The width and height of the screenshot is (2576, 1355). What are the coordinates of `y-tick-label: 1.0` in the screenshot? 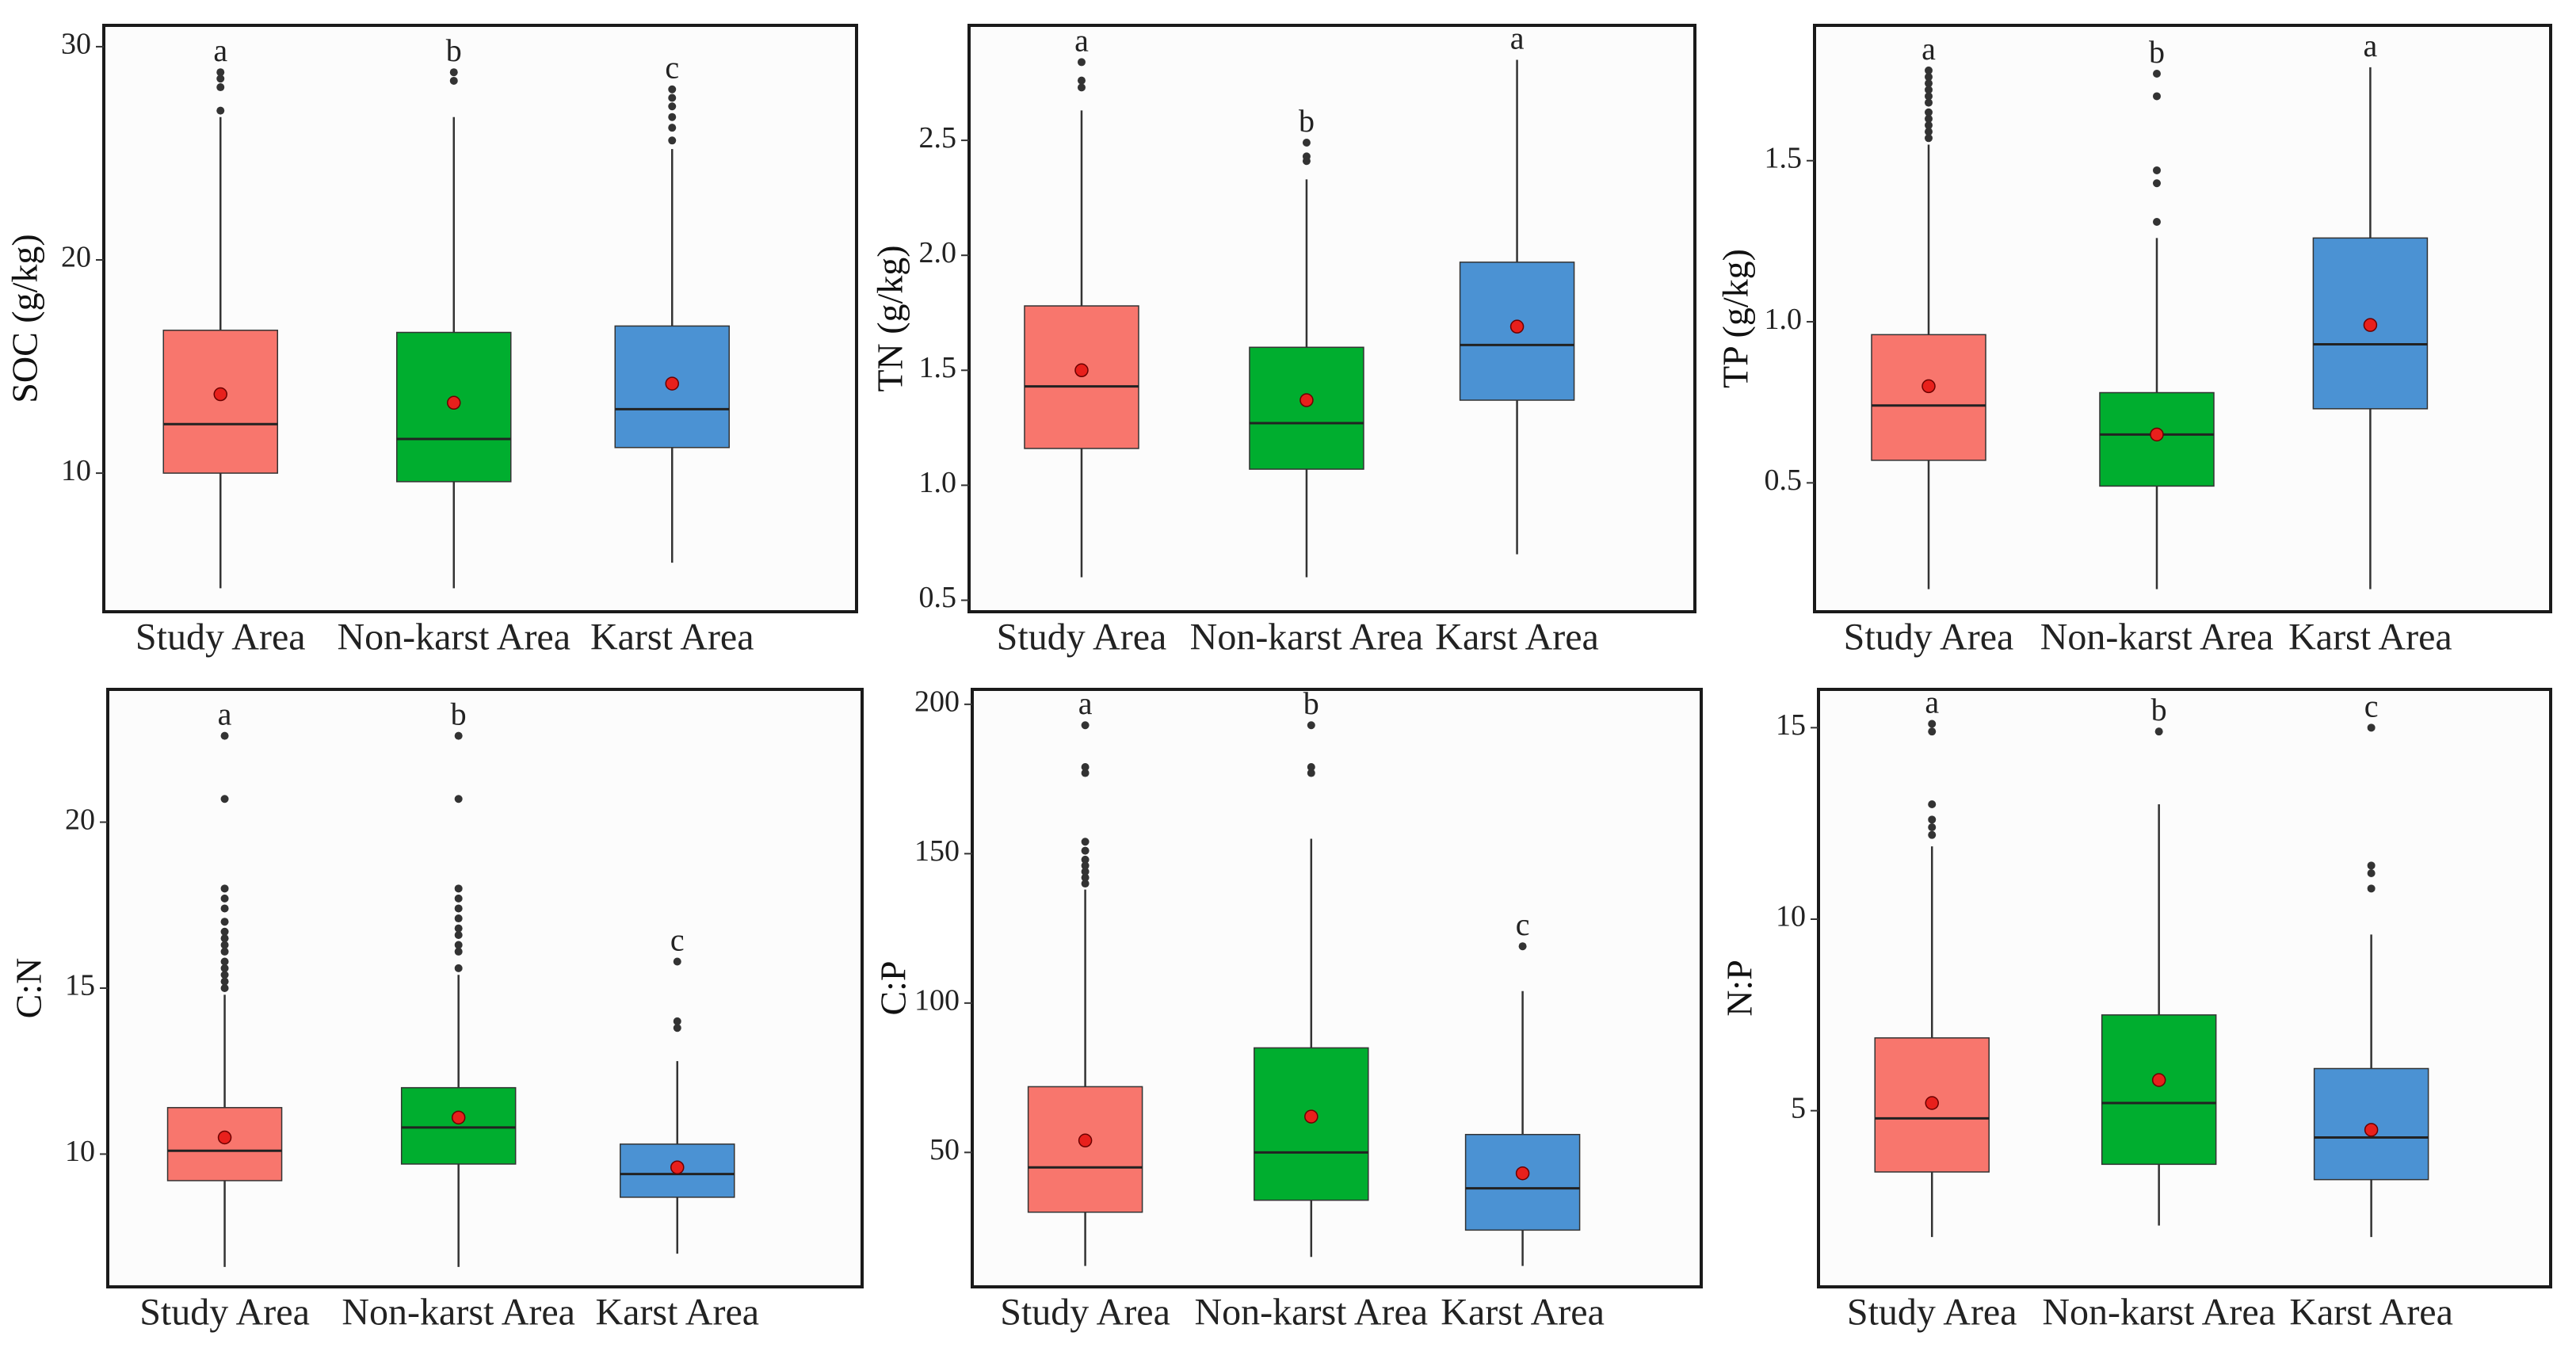 It's located at (1784, 319).